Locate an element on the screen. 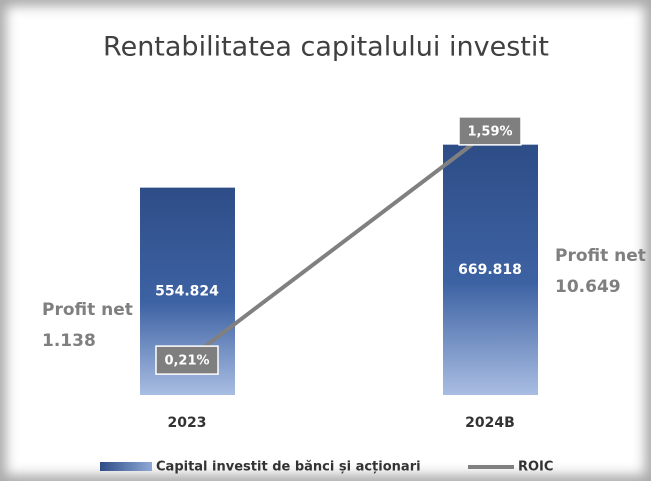  roic-value-label: 1,59% is located at coordinates (489, 131).